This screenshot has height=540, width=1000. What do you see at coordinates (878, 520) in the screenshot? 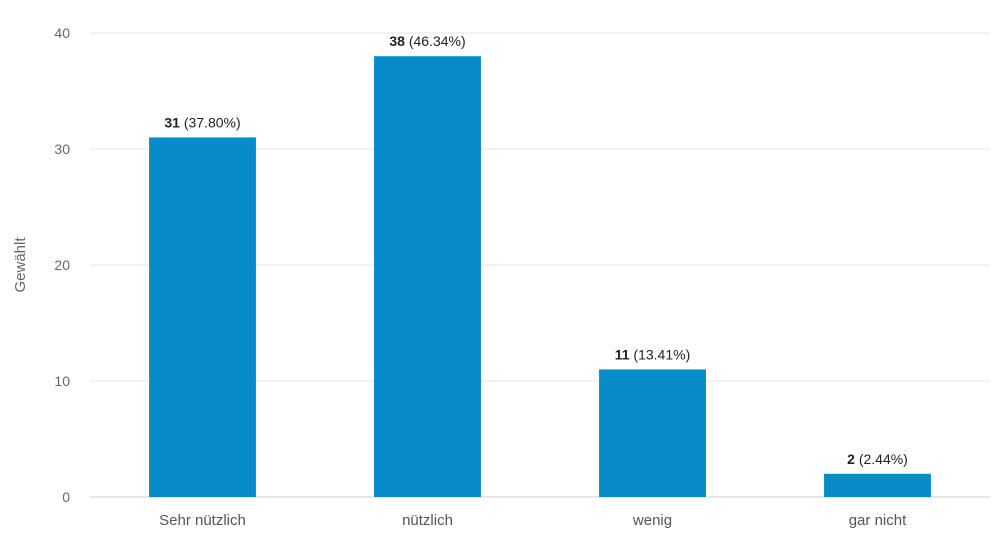
I see `x-tick-label: gar nicht` at bounding box center [878, 520].